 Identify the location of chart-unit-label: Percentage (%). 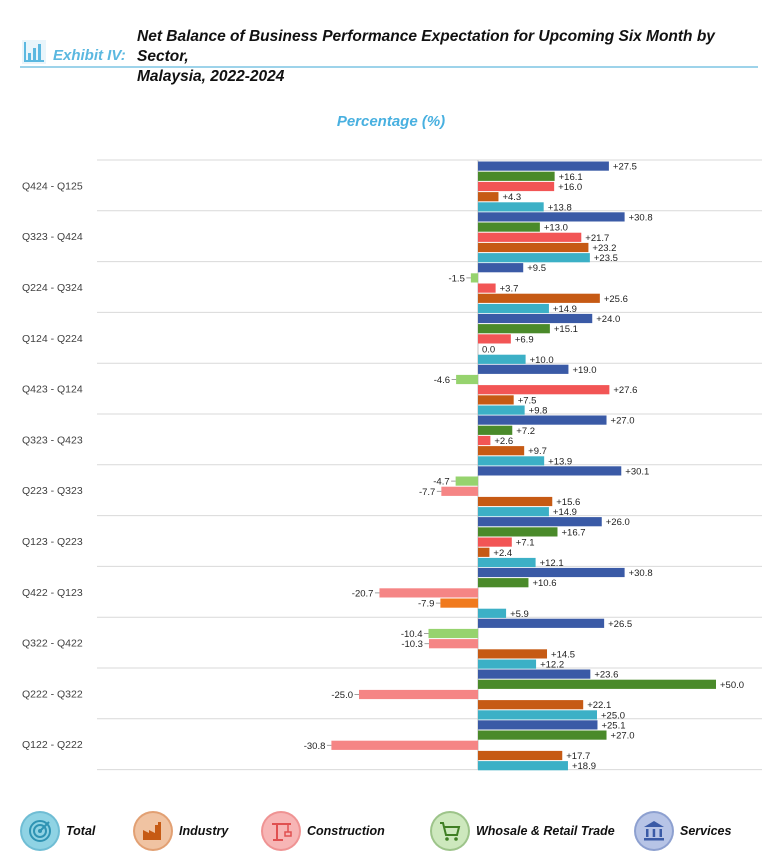
(391, 121).